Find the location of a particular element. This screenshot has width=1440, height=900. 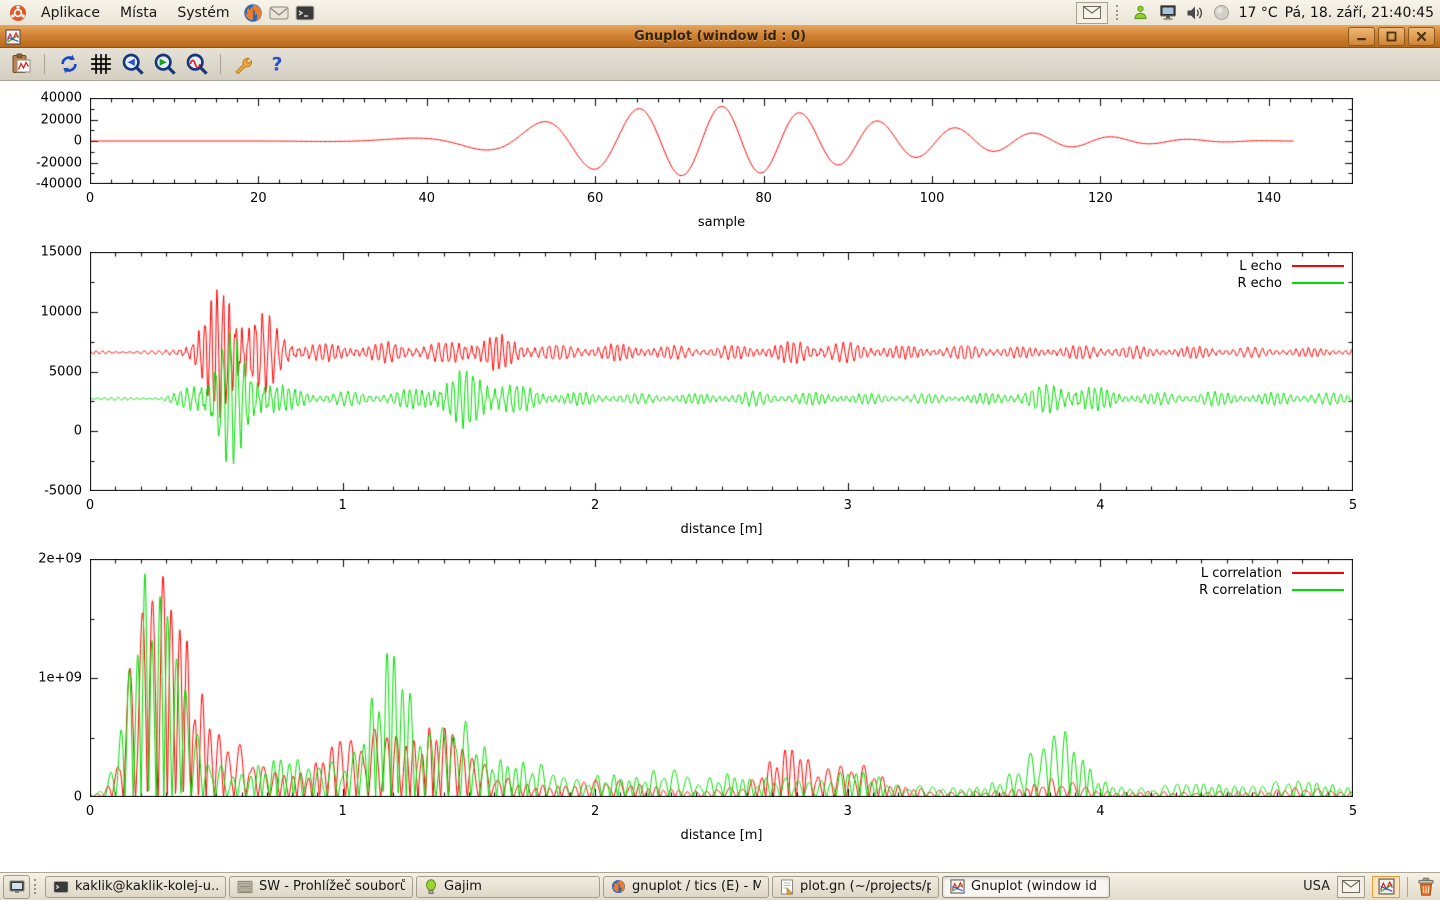

temperature-label: 17 °C is located at coordinates (1258, 12).